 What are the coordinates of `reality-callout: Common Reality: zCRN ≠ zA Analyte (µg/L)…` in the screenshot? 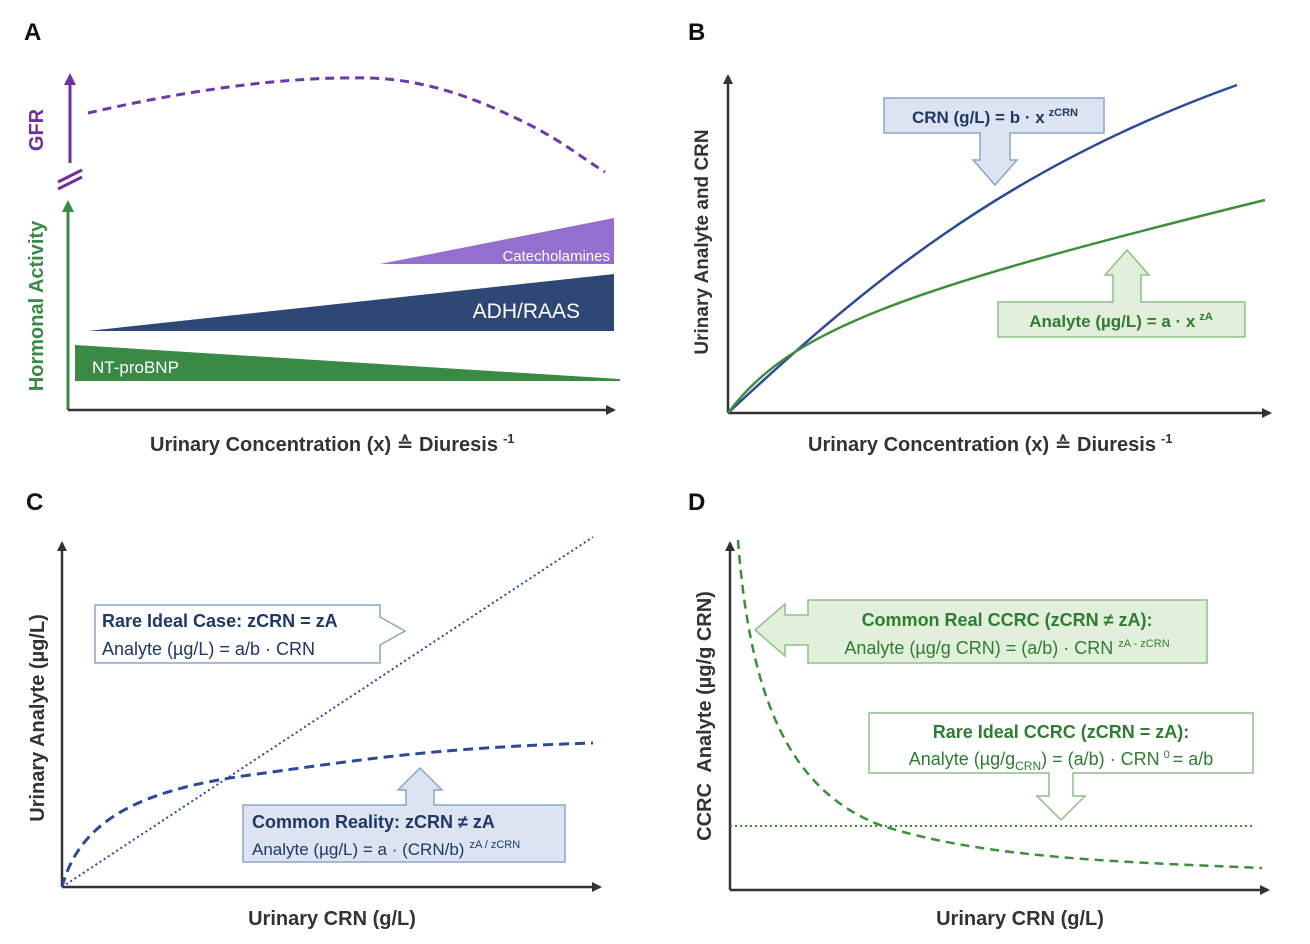 It's located at (404, 814).